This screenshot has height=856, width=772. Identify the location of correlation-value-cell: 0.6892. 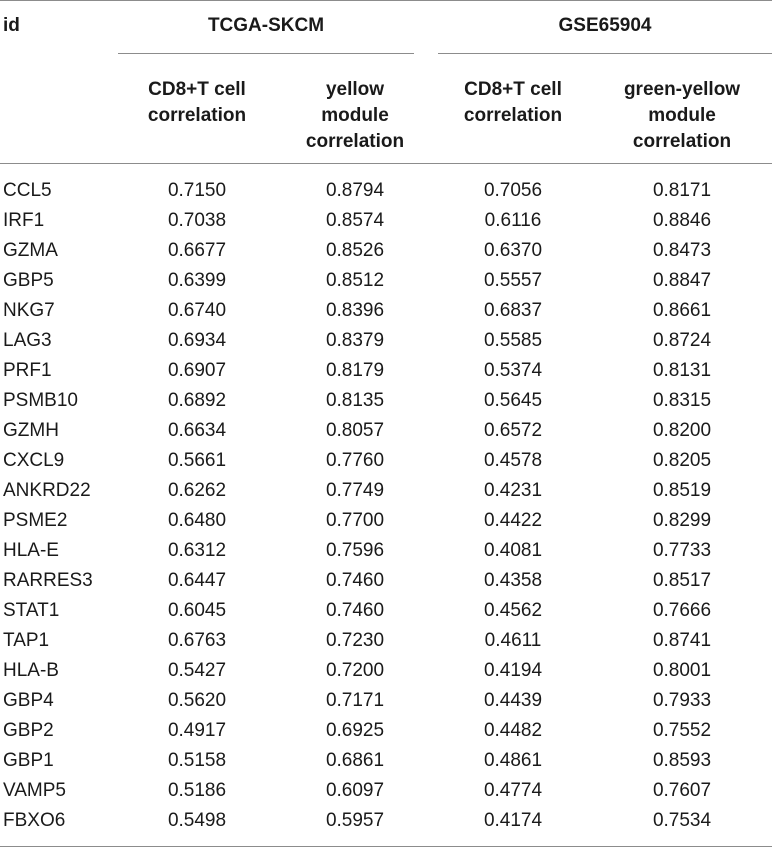
(197, 400).